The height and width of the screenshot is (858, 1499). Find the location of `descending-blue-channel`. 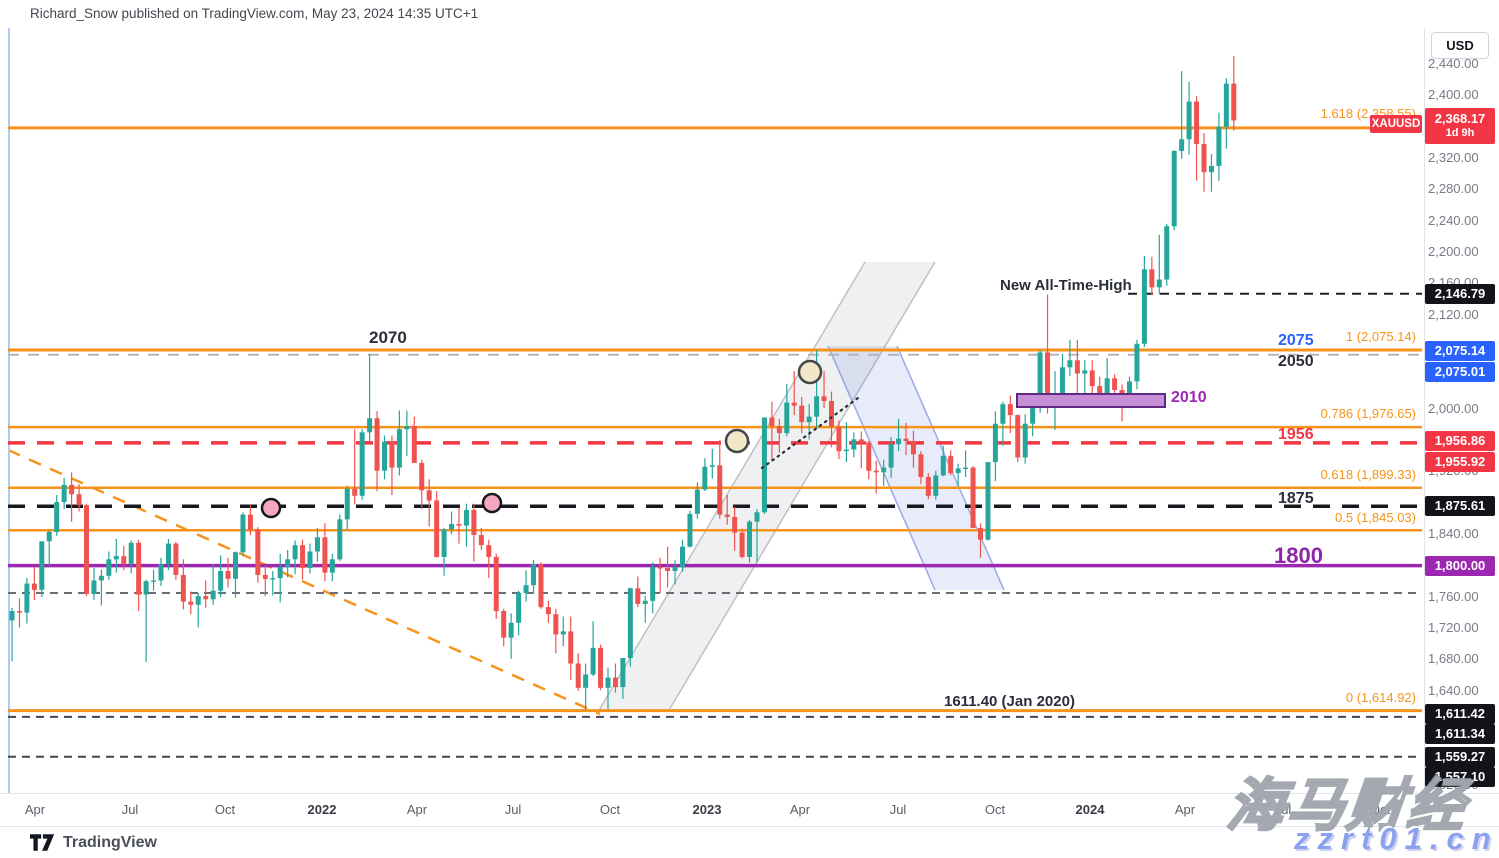

descending-blue-channel is located at coordinates (916, 468).